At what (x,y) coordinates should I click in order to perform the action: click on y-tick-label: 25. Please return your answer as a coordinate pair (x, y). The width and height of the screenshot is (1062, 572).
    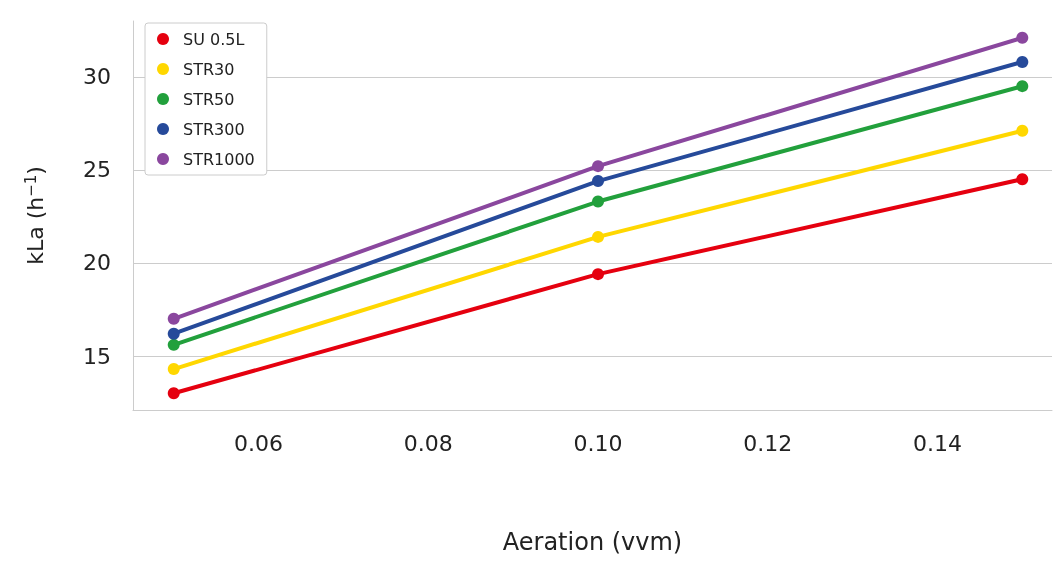
    Looking at the image, I should click on (97, 170).